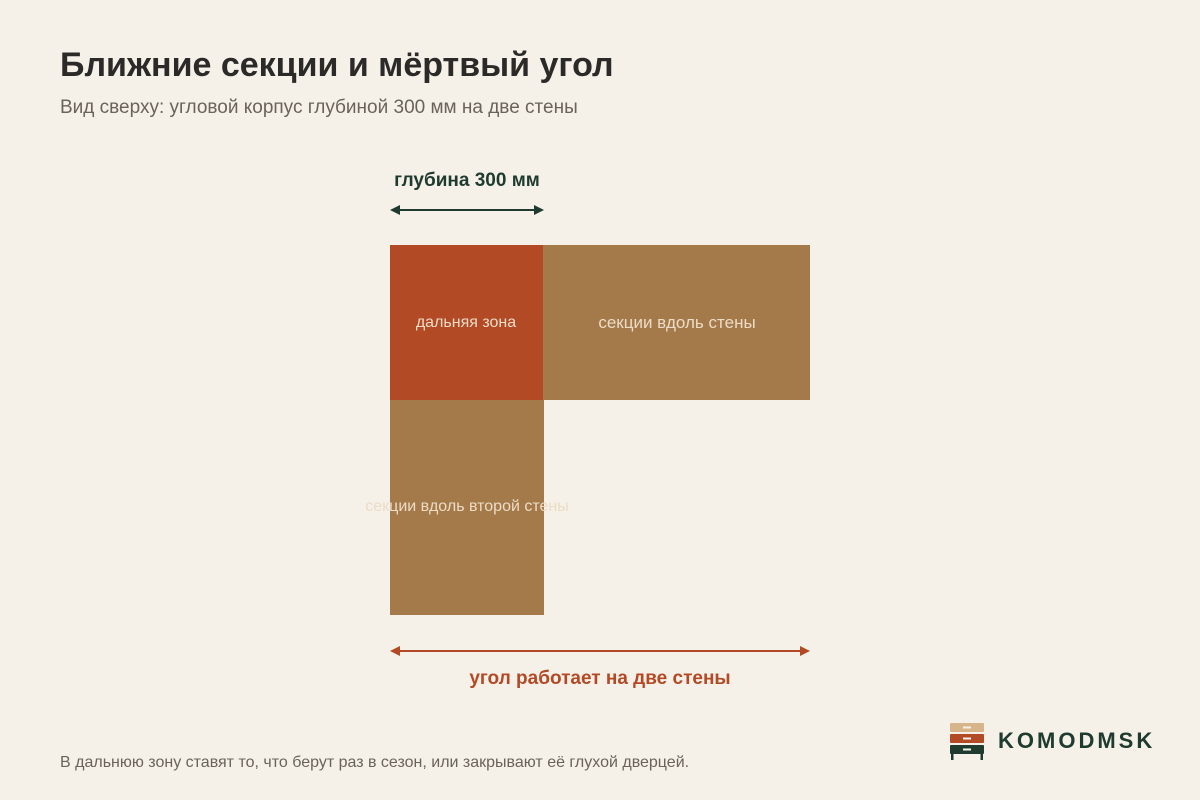 This screenshot has width=1200, height=800. Describe the element at coordinates (599, 678) in the screenshot. I see `corner-label: угол работает на две стены` at that location.